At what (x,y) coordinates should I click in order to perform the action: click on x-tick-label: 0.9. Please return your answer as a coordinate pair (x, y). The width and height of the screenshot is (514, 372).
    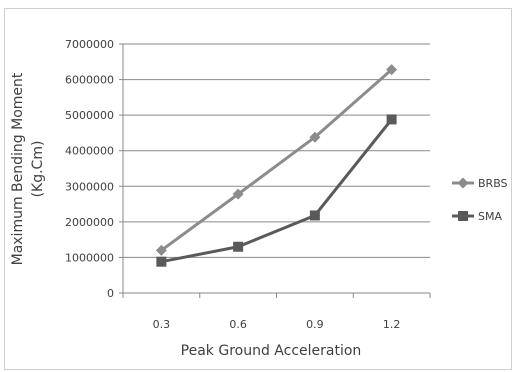
    Looking at the image, I should click on (315, 324).